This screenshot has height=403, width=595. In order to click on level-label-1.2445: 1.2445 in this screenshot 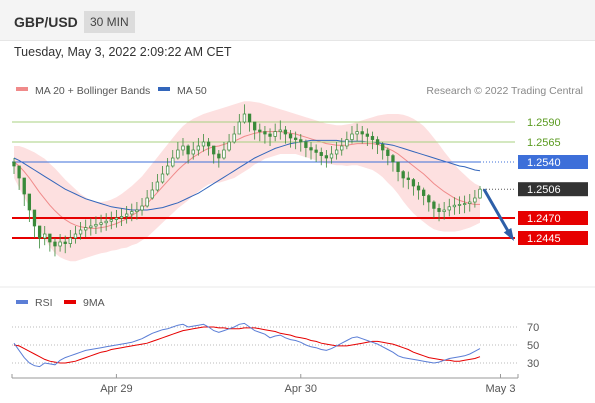, I will do `click(544, 239)`.